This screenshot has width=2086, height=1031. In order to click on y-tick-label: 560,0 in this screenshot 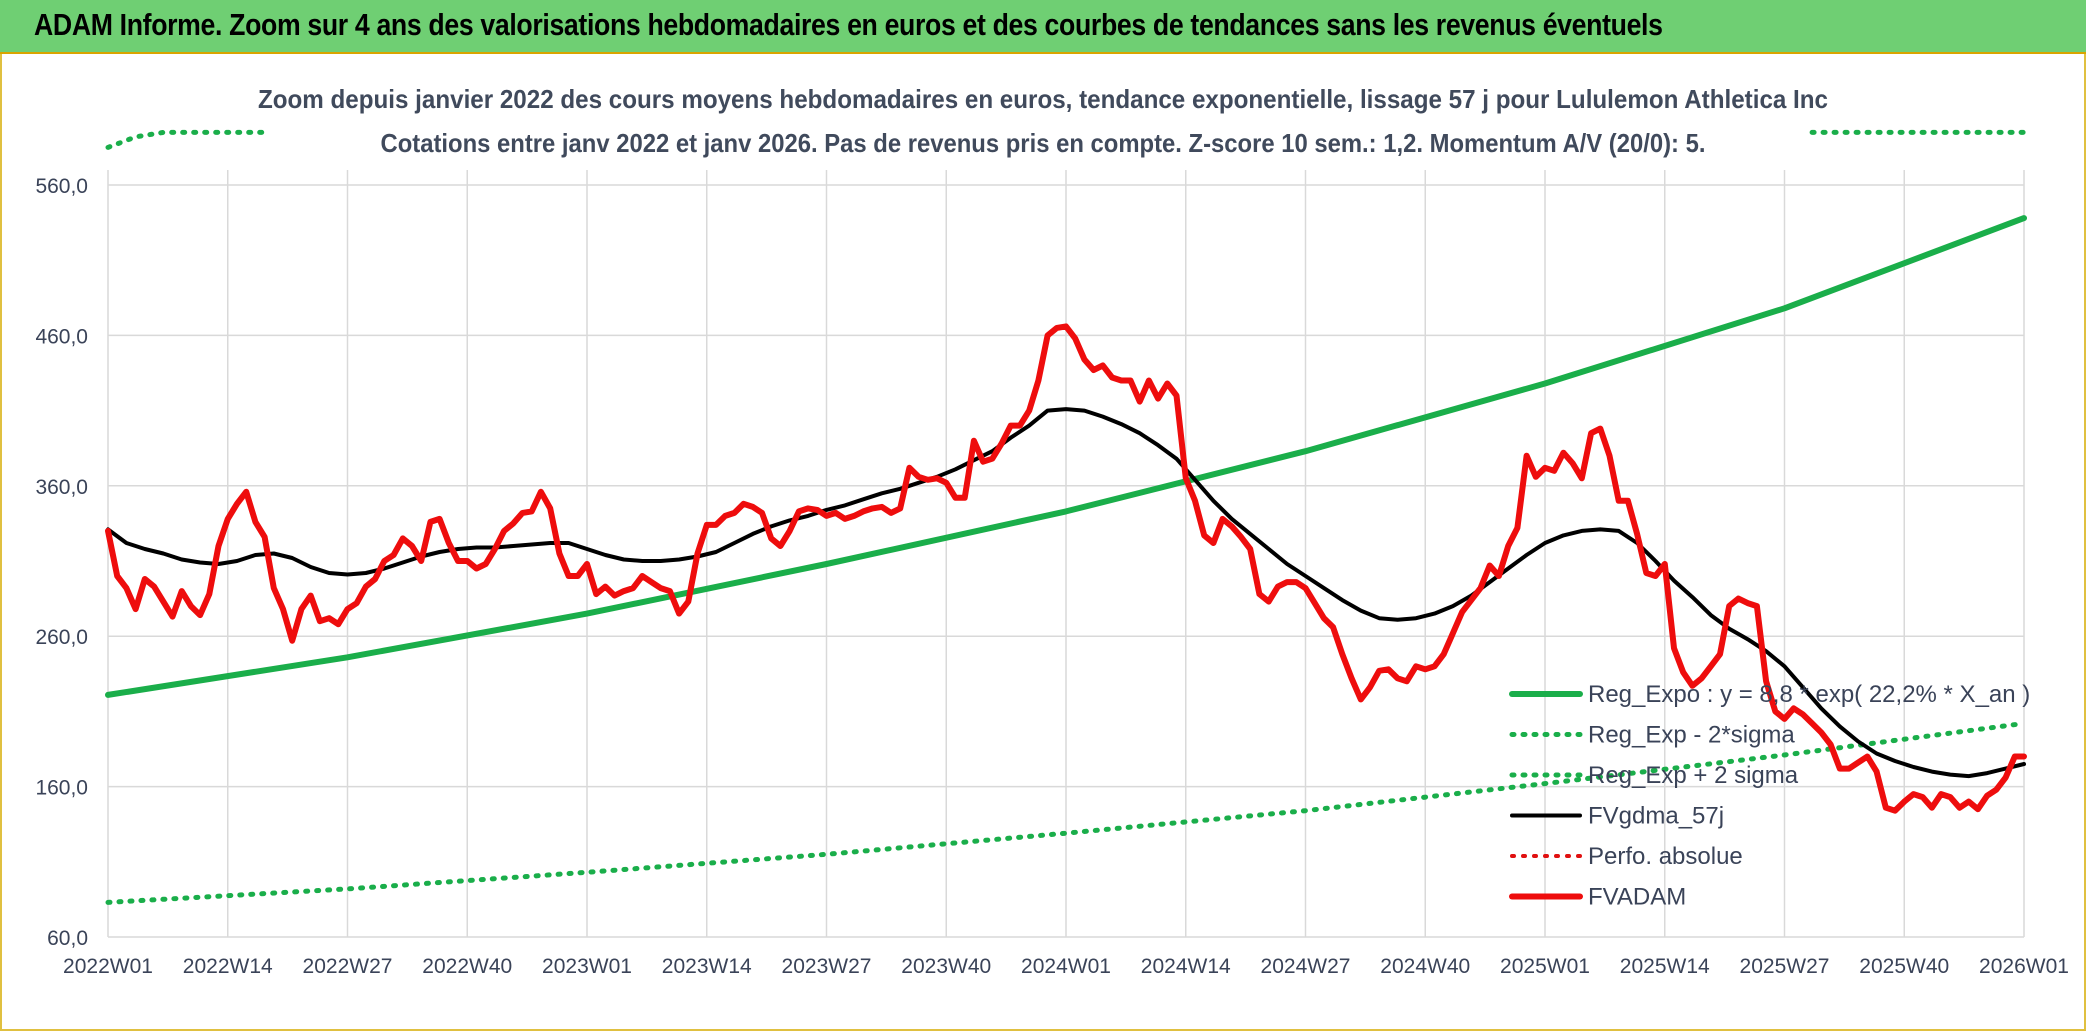, I will do `click(61, 186)`.